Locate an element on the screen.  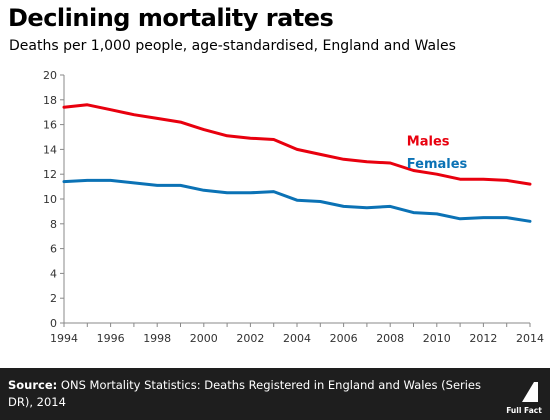
y-tick-label: 14 is located at coordinates (50, 149).